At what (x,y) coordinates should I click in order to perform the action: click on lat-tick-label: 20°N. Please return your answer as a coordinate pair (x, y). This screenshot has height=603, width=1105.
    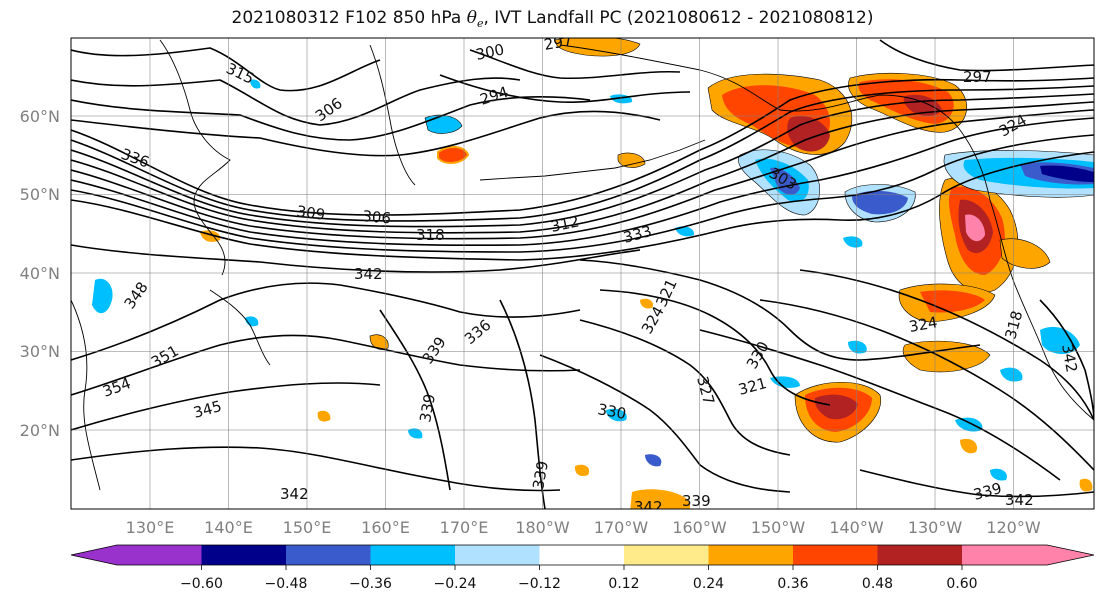
    Looking at the image, I should click on (40, 430).